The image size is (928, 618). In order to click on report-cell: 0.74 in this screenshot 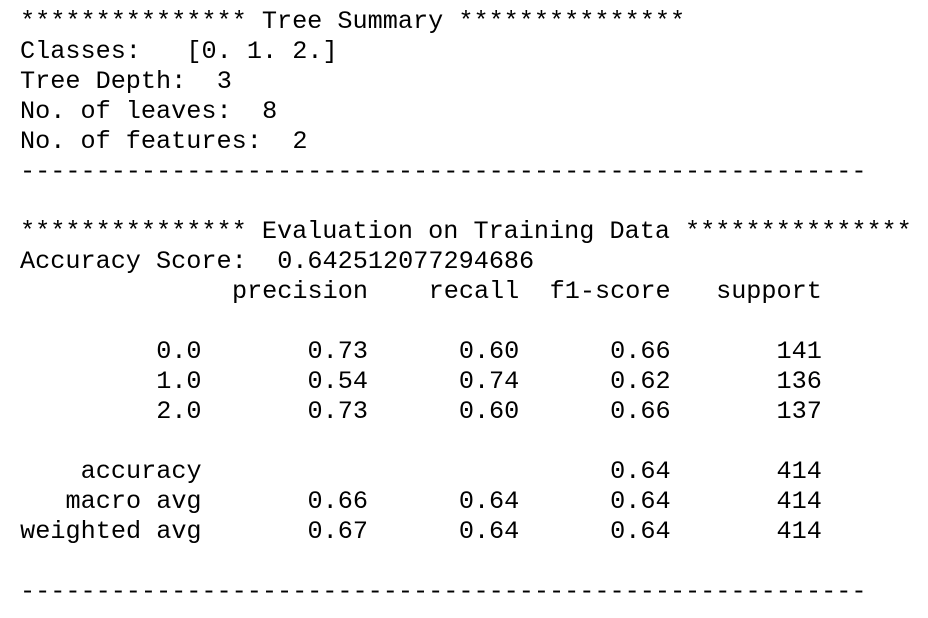, I will do `click(489, 381)`.